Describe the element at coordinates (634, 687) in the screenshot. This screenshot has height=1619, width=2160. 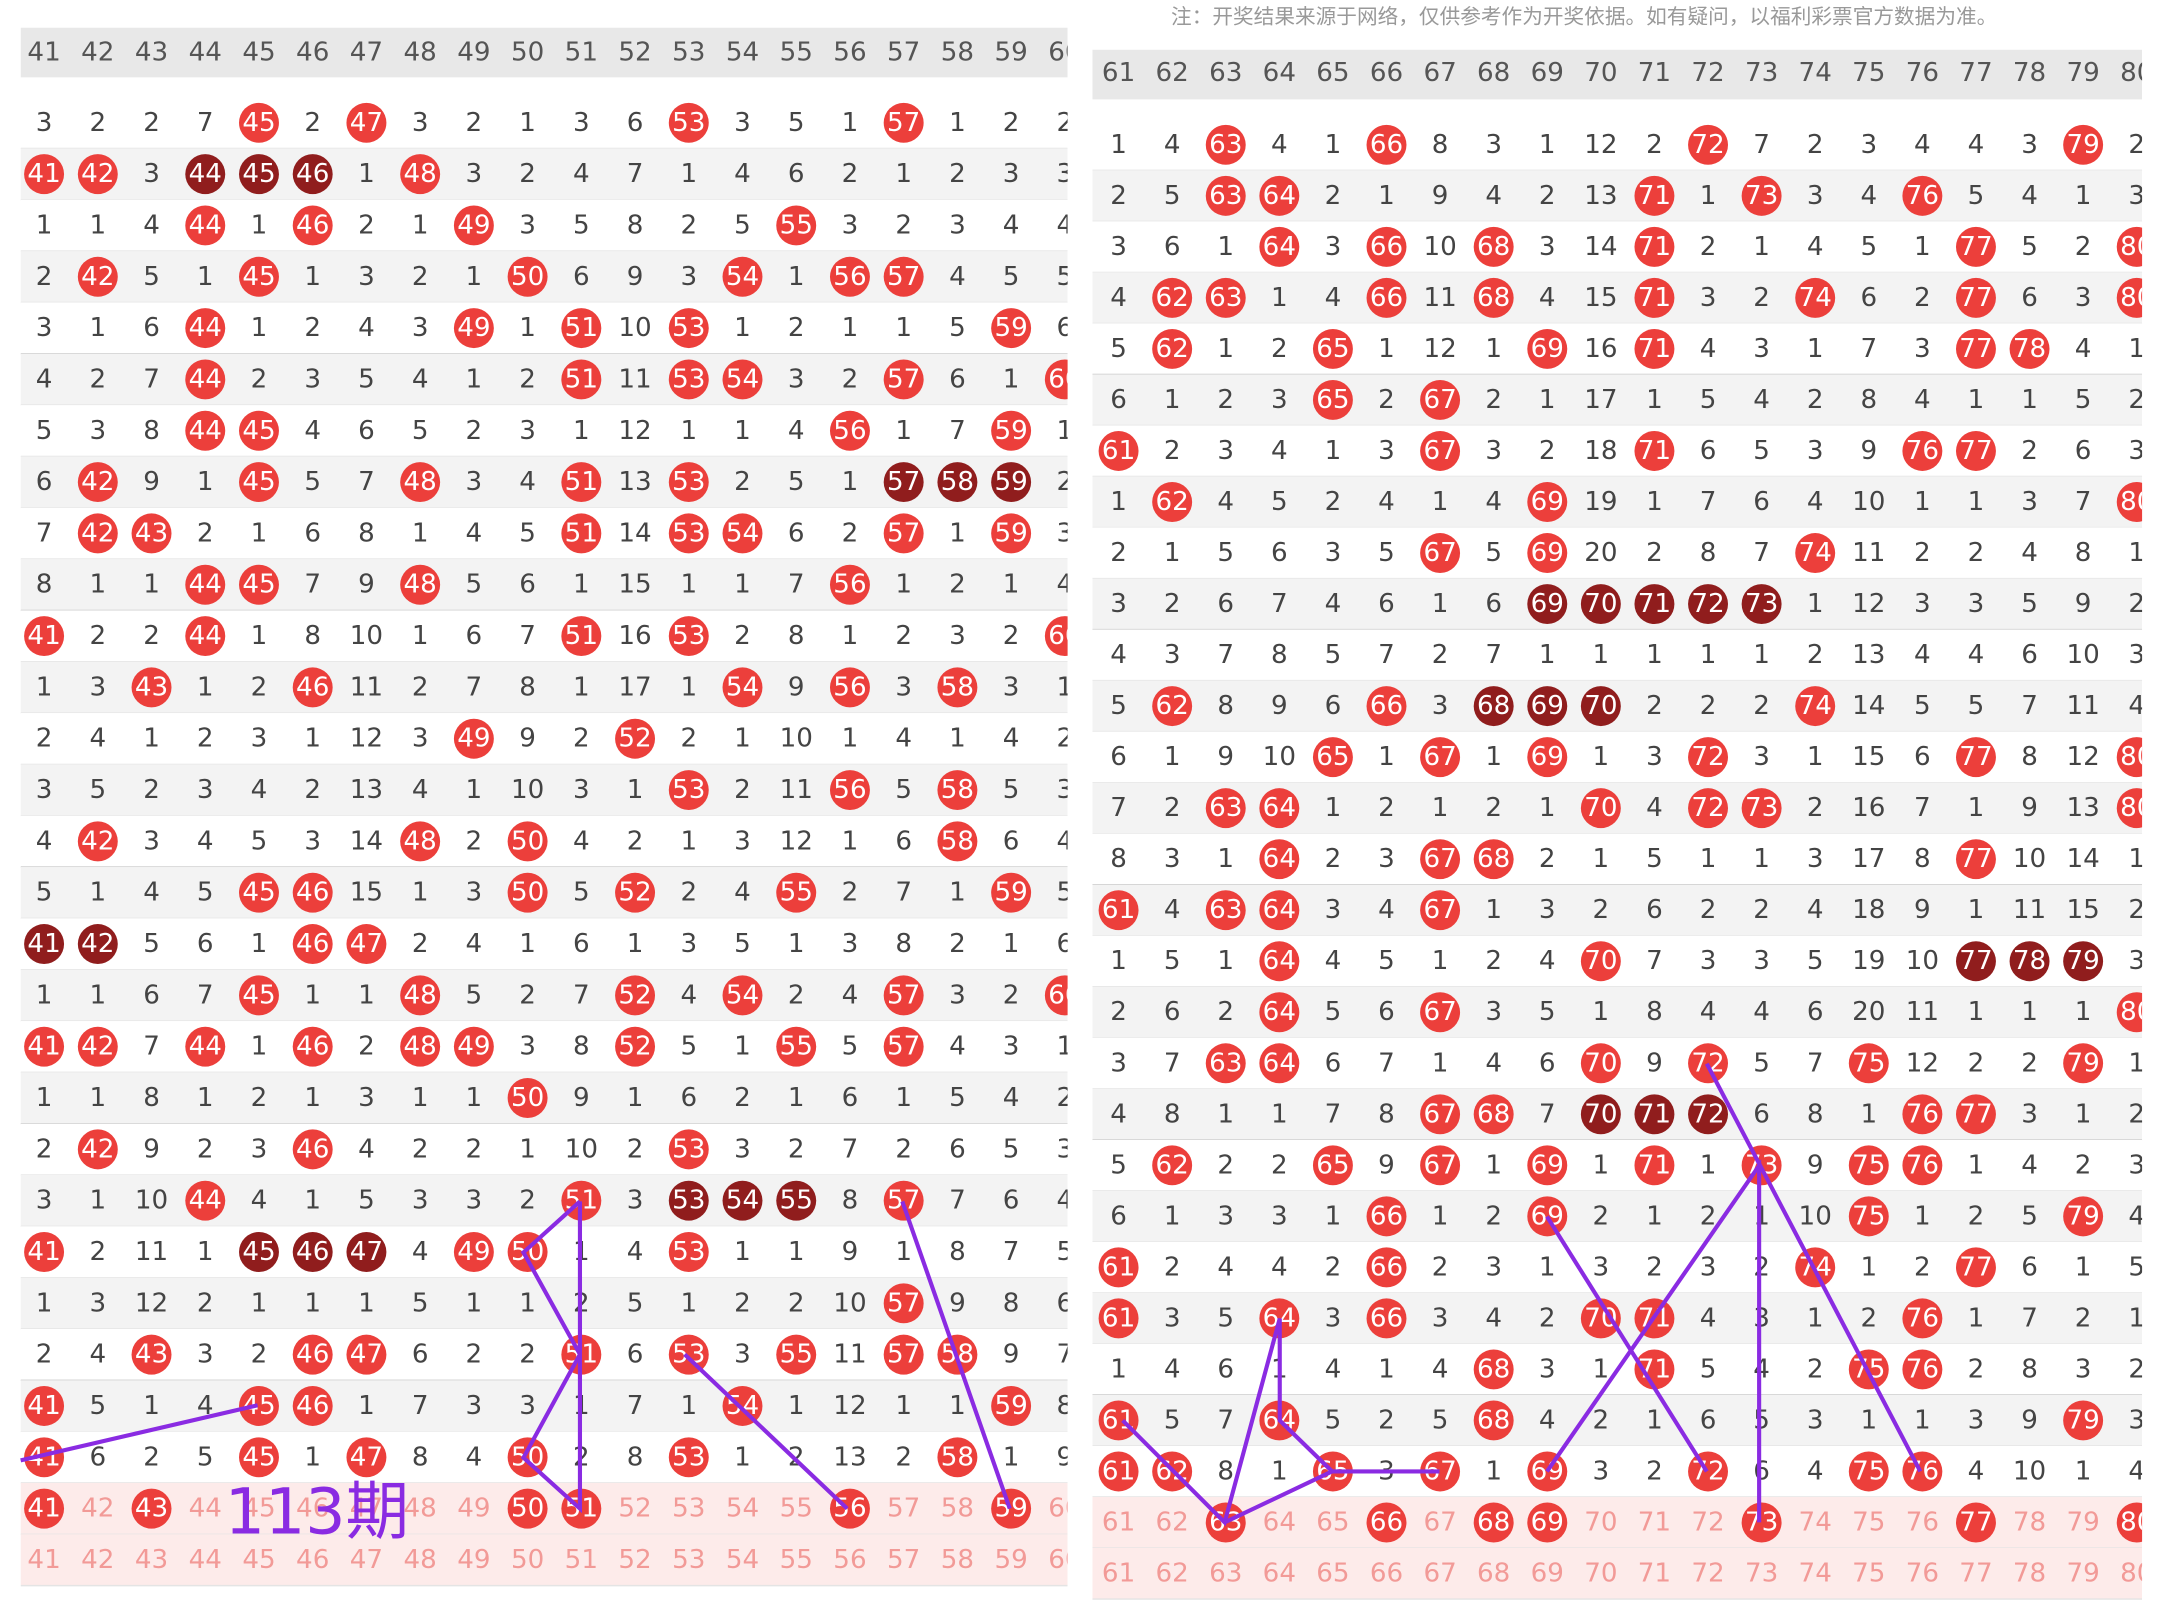
I see `omission-count: 17` at that location.